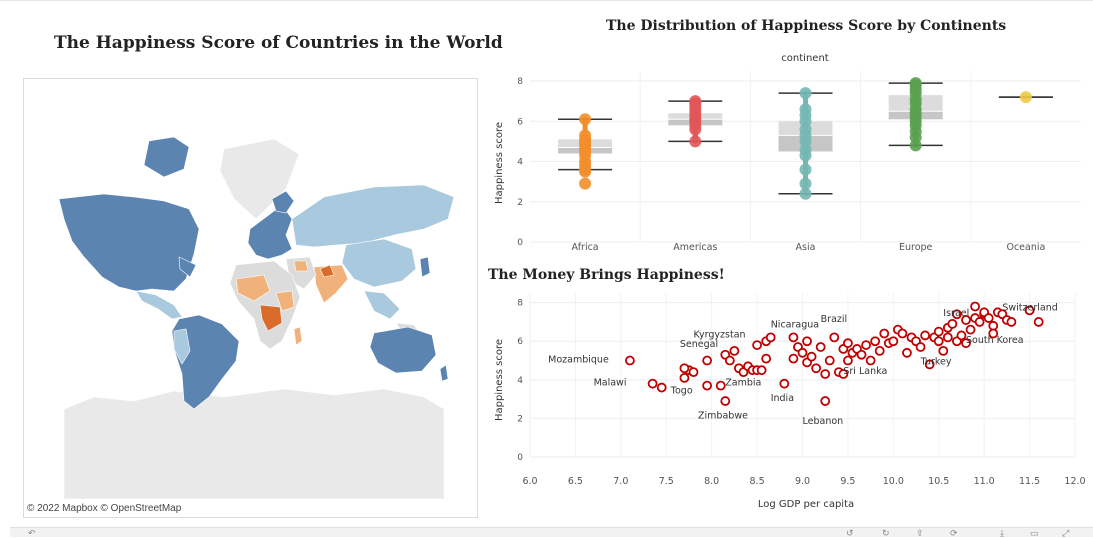  Describe the element at coordinates (805, 138) in the screenshot. I see `box-marks` at that location.